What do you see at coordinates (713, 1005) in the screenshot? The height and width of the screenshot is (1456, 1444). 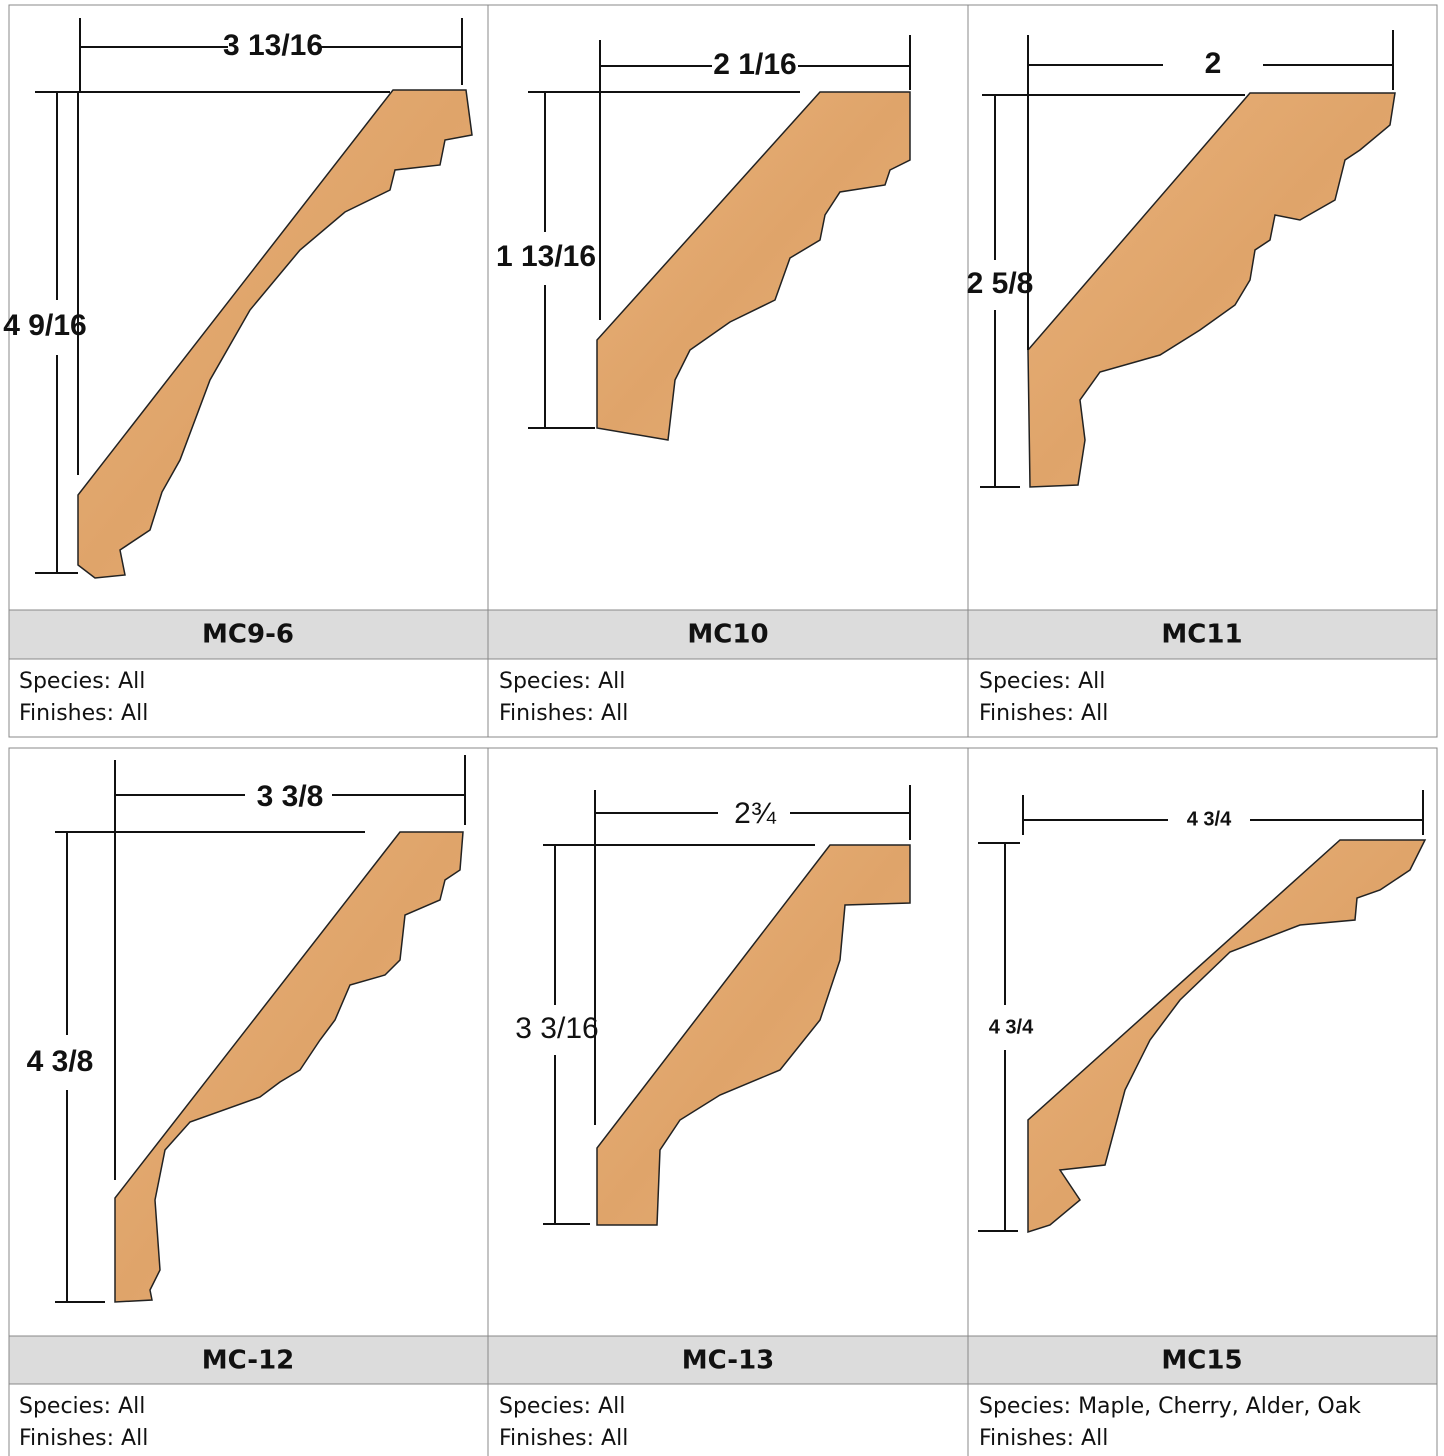 I see `profile-mc-13: 2¾ 3 3/16` at bounding box center [713, 1005].